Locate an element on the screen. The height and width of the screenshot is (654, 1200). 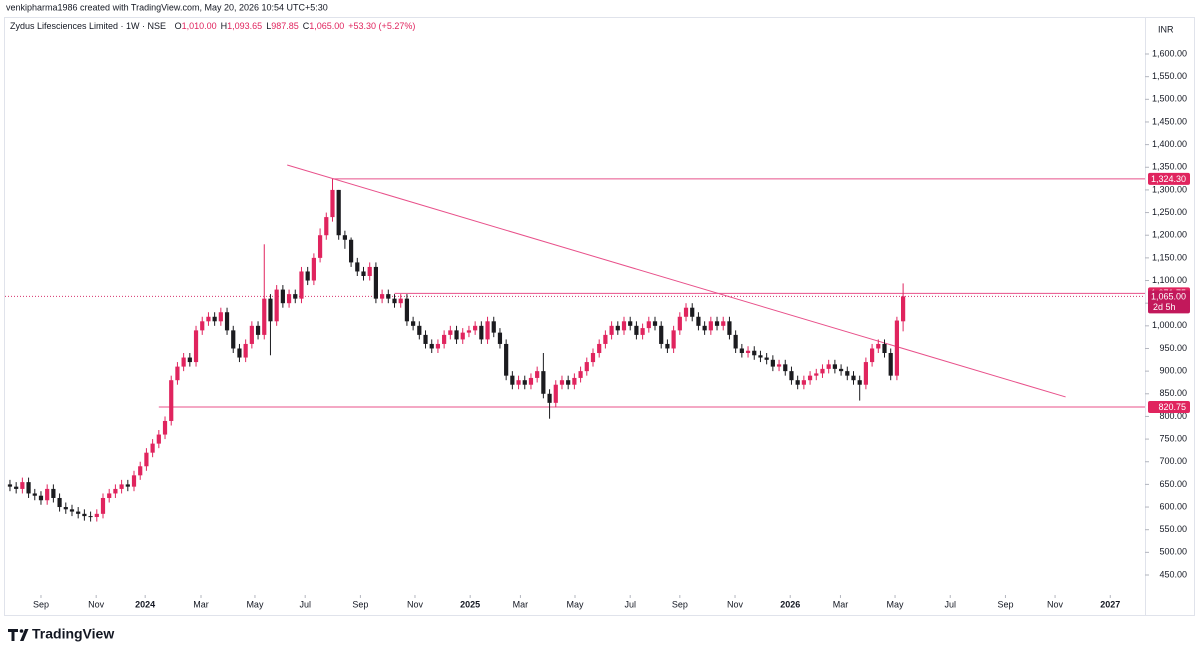
y-tick-label: 1,600.00 is located at coordinates (1169, 53).